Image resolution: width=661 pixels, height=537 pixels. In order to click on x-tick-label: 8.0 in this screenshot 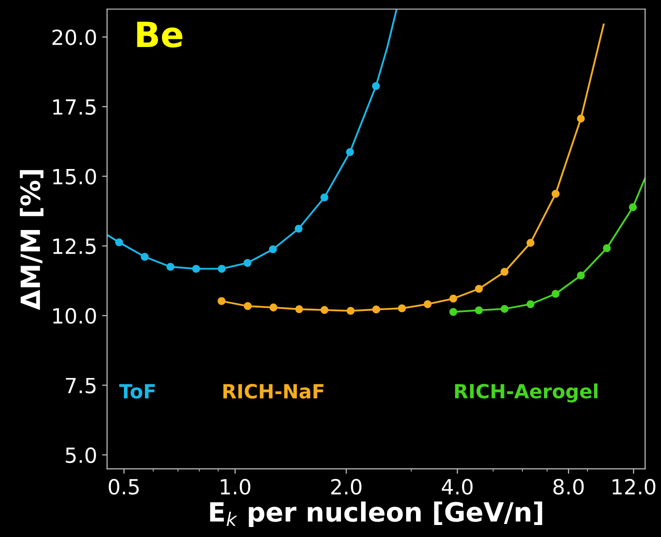, I will do `click(568, 486)`.